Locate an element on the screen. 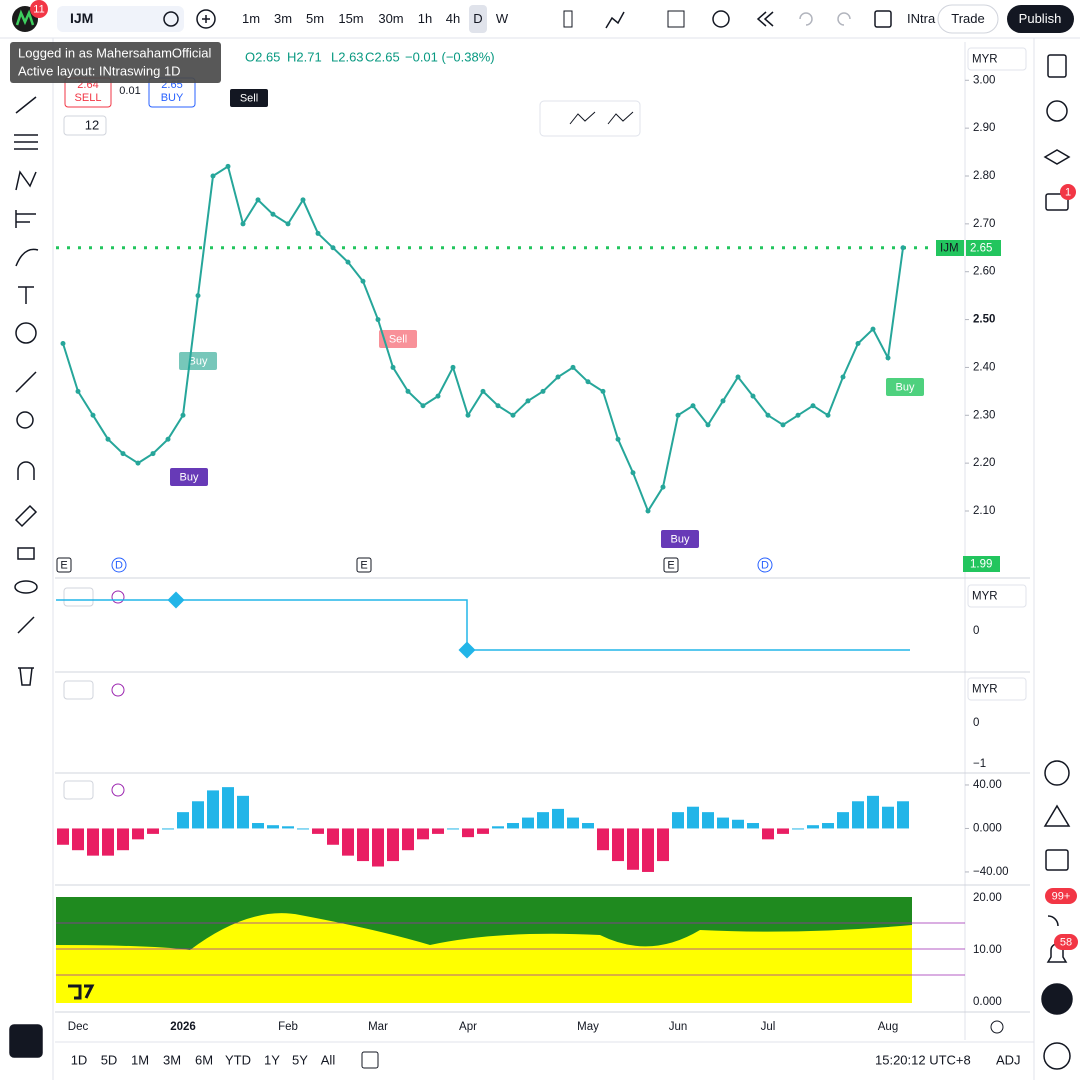 This screenshot has width=1080, height=1080. publish-button is located at coordinates (1040, 19).